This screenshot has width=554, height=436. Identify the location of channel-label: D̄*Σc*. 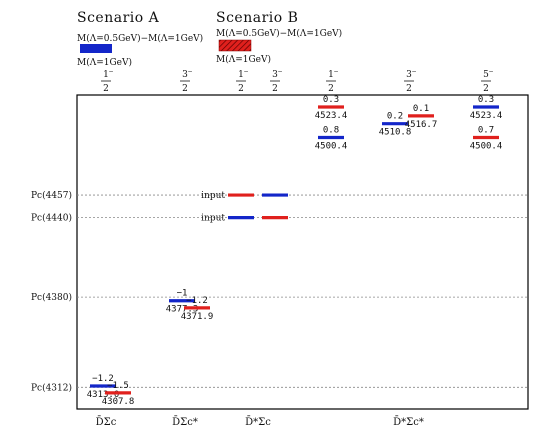
(408, 422).